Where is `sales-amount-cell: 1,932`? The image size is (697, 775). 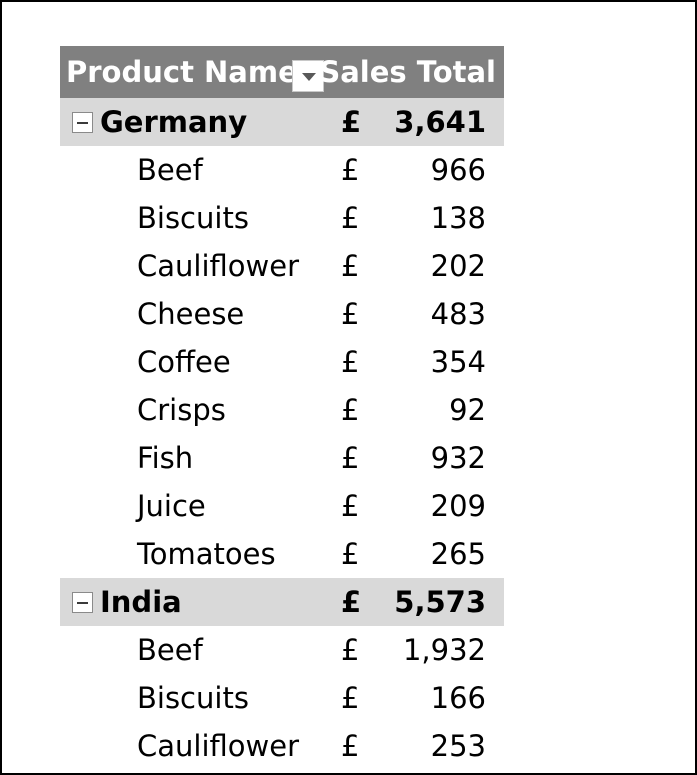 sales-amount-cell: 1,932 is located at coordinates (444, 650).